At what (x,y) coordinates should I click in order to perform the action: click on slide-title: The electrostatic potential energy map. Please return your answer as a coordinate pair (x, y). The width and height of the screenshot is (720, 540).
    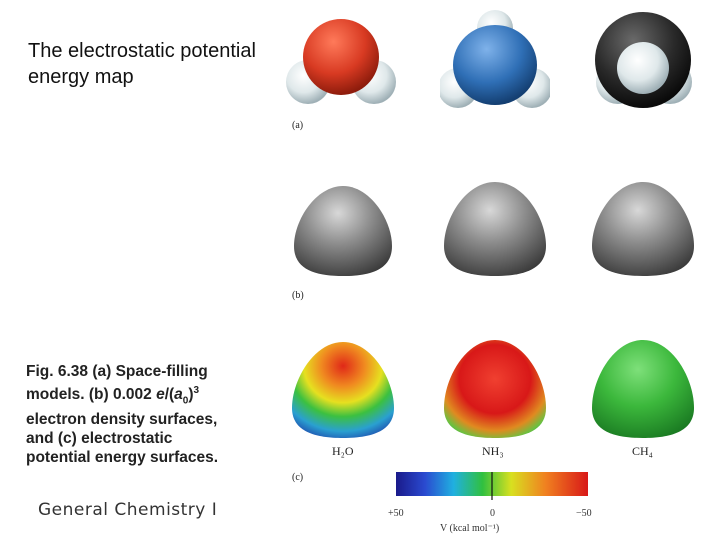
    Looking at the image, I should click on (142, 64).